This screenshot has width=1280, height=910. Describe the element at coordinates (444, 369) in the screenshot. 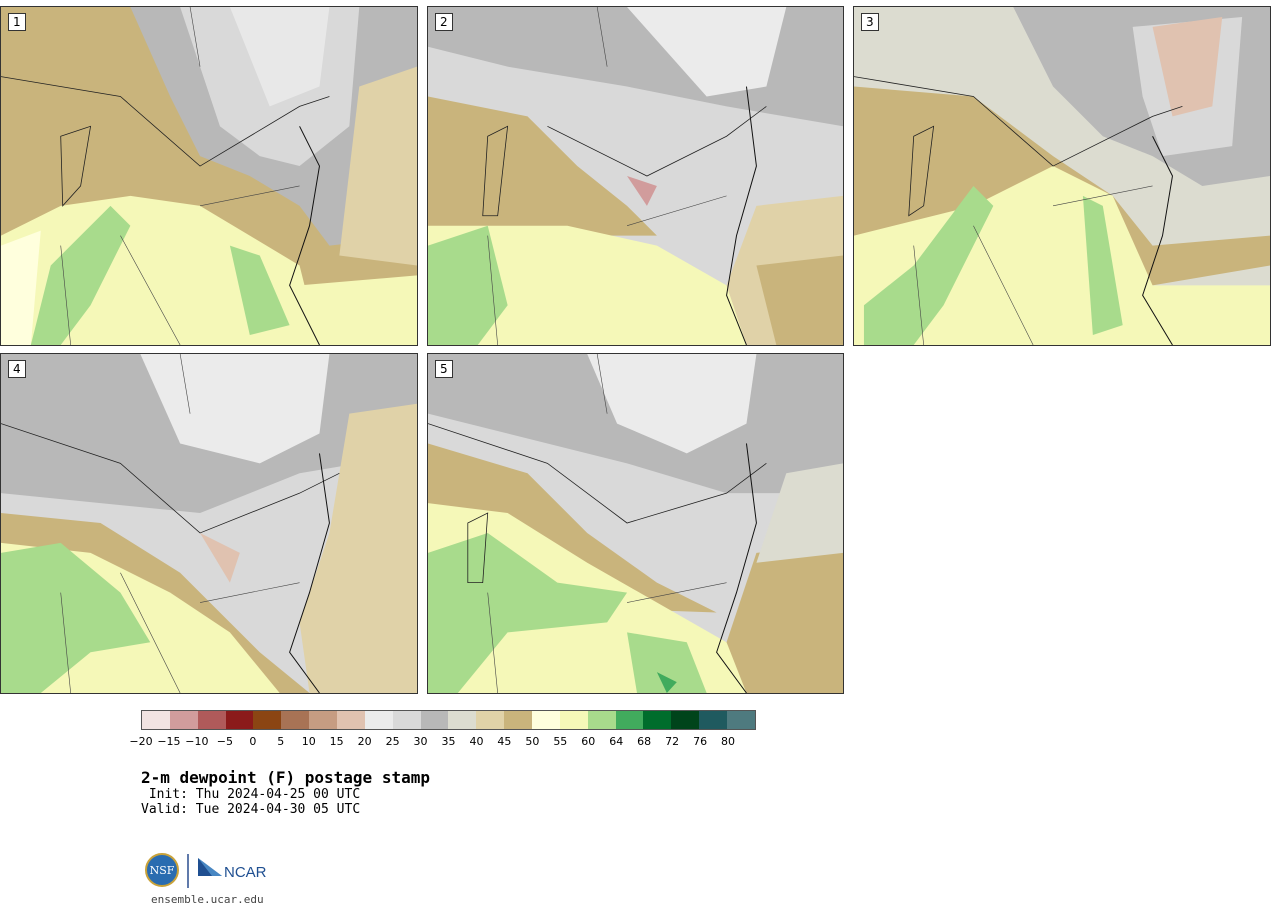

I see `panel-number: 5` at that location.